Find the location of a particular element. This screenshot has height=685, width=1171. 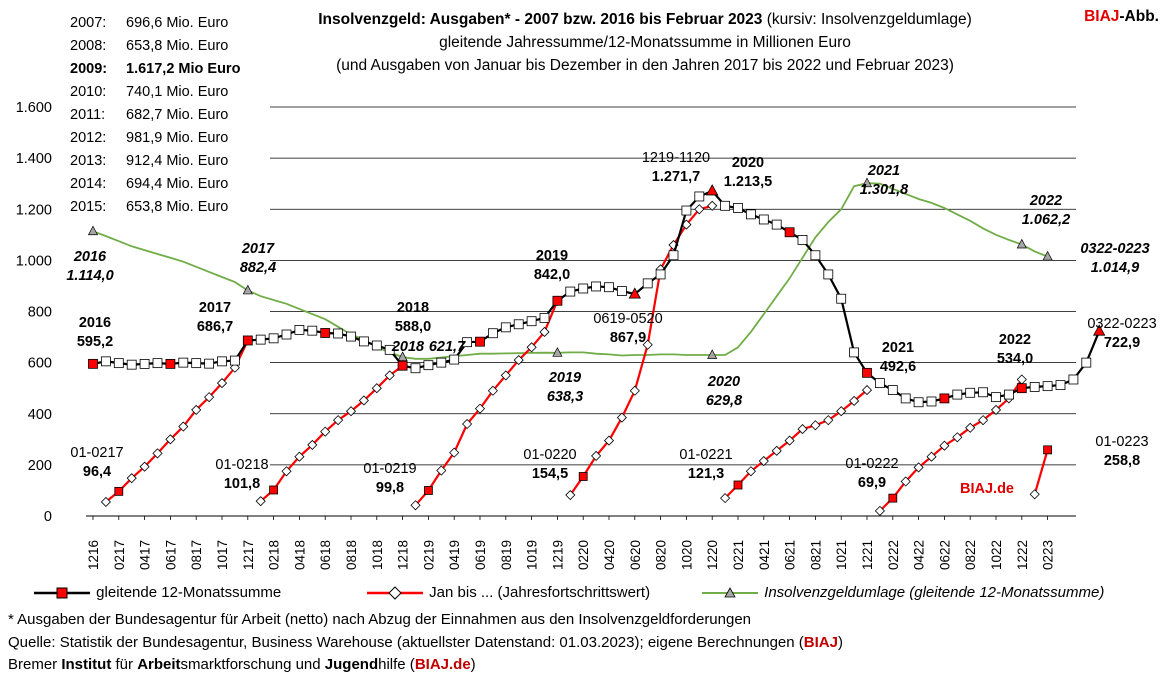

year-total-value: 694,4 Mio. Euro is located at coordinates (177, 184).